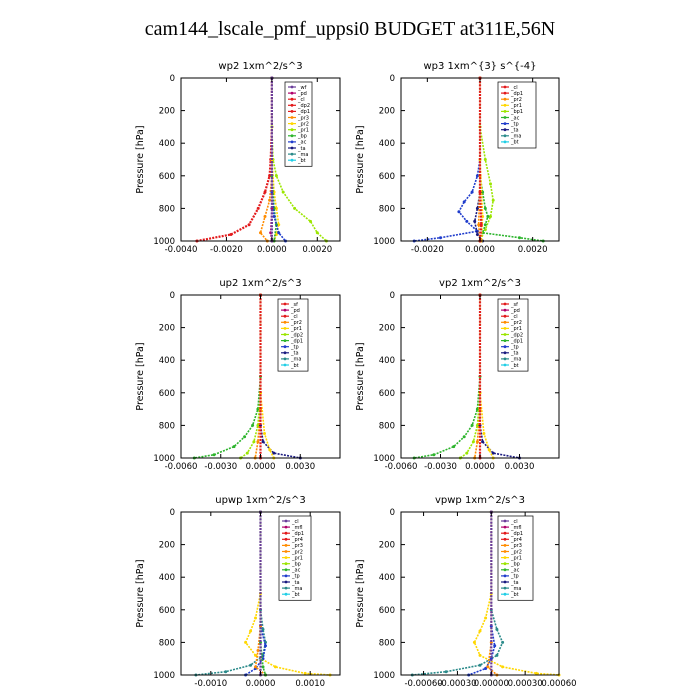 This screenshot has width=700, height=700. I want to click on legend-entry: _dp1, so click(297, 534).